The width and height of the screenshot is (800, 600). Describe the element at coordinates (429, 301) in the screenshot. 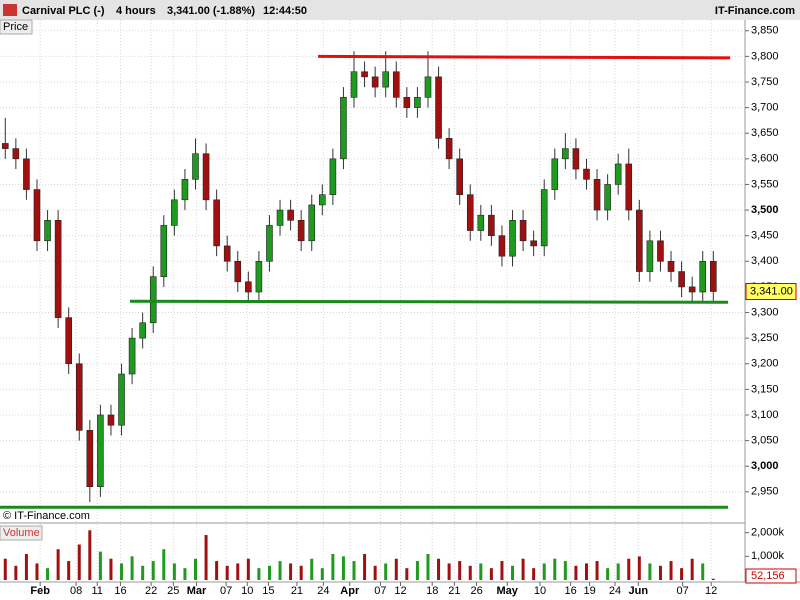

I see `trendline` at that location.